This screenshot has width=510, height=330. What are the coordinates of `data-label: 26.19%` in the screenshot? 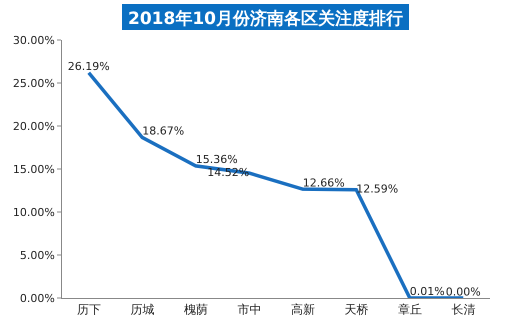 It's located at (89, 67).